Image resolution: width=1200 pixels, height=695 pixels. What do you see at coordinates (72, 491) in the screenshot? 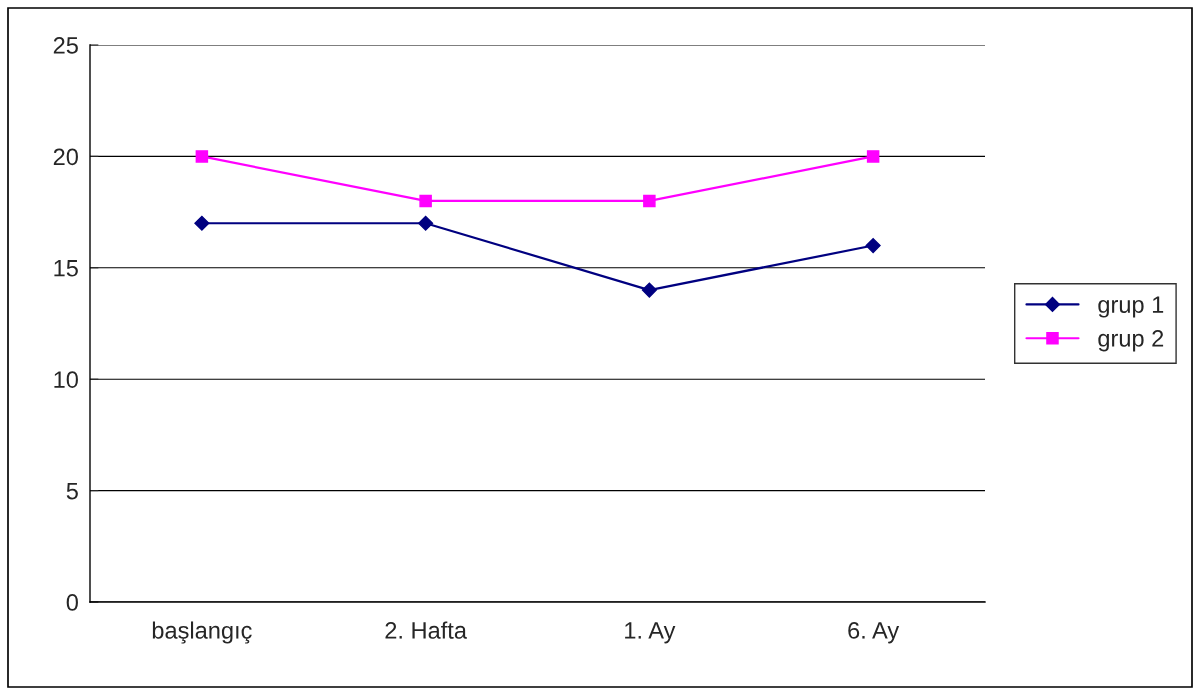
I see `y-tick-label: 5` at bounding box center [72, 491].